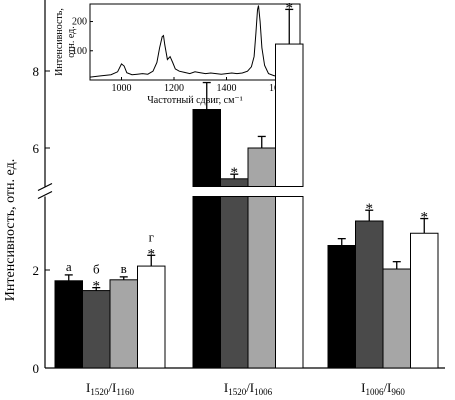 This screenshot has height=400, width=455. What do you see at coordinates (36, 71) in the screenshot?
I see `main-y-tick-label: 8` at bounding box center [36, 71].